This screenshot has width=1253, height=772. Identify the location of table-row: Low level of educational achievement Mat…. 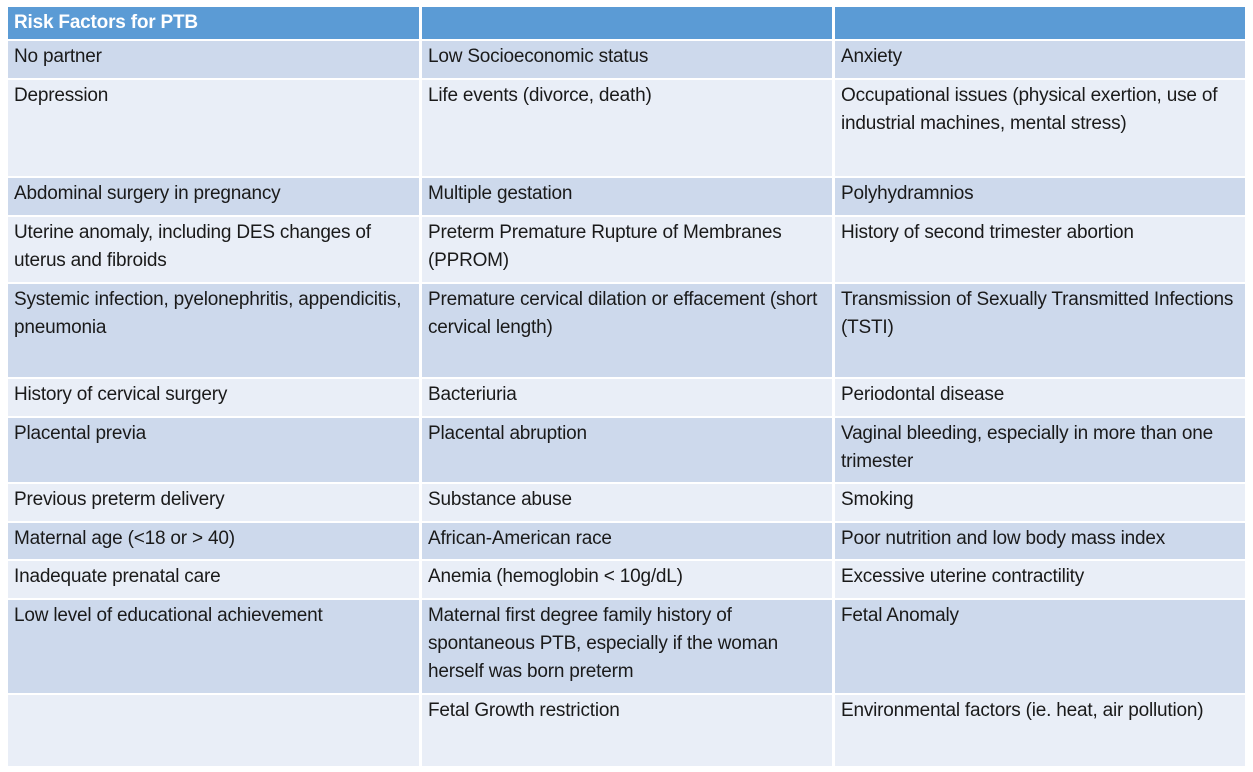
(626, 646).